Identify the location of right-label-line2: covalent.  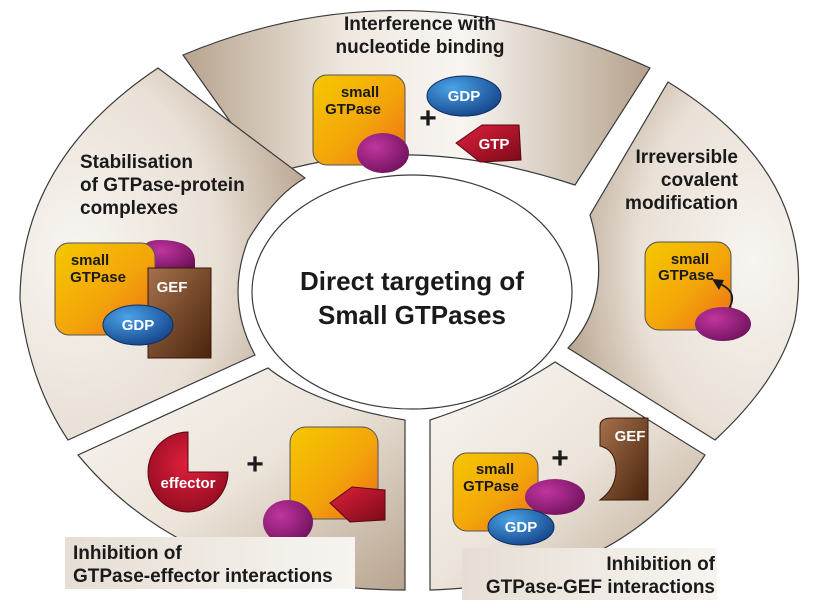
(700, 180).